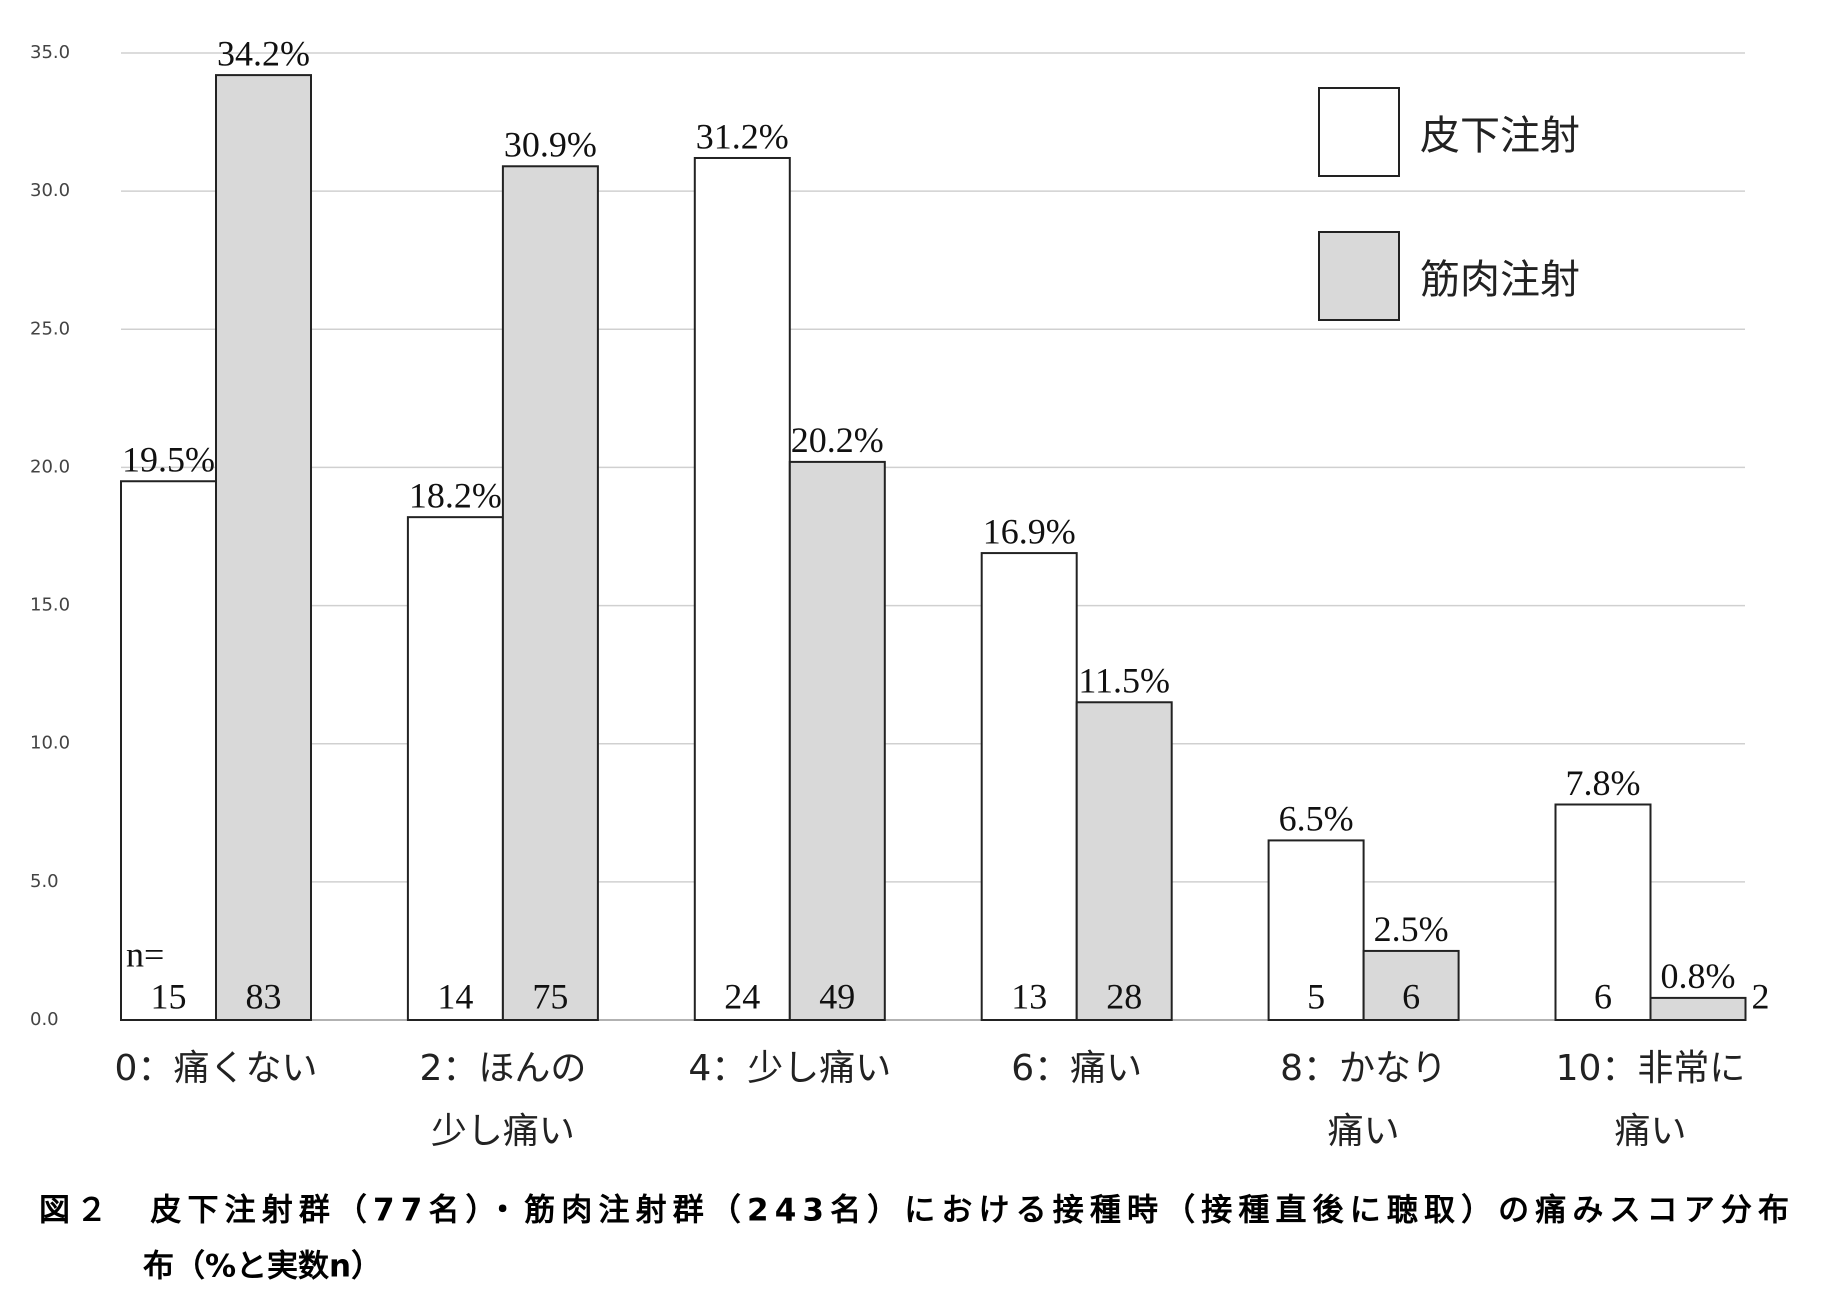  What do you see at coordinates (262, 1267) in the screenshot?
I see `caption: 布（%と実数n）` at bounding box center [262, 1267].